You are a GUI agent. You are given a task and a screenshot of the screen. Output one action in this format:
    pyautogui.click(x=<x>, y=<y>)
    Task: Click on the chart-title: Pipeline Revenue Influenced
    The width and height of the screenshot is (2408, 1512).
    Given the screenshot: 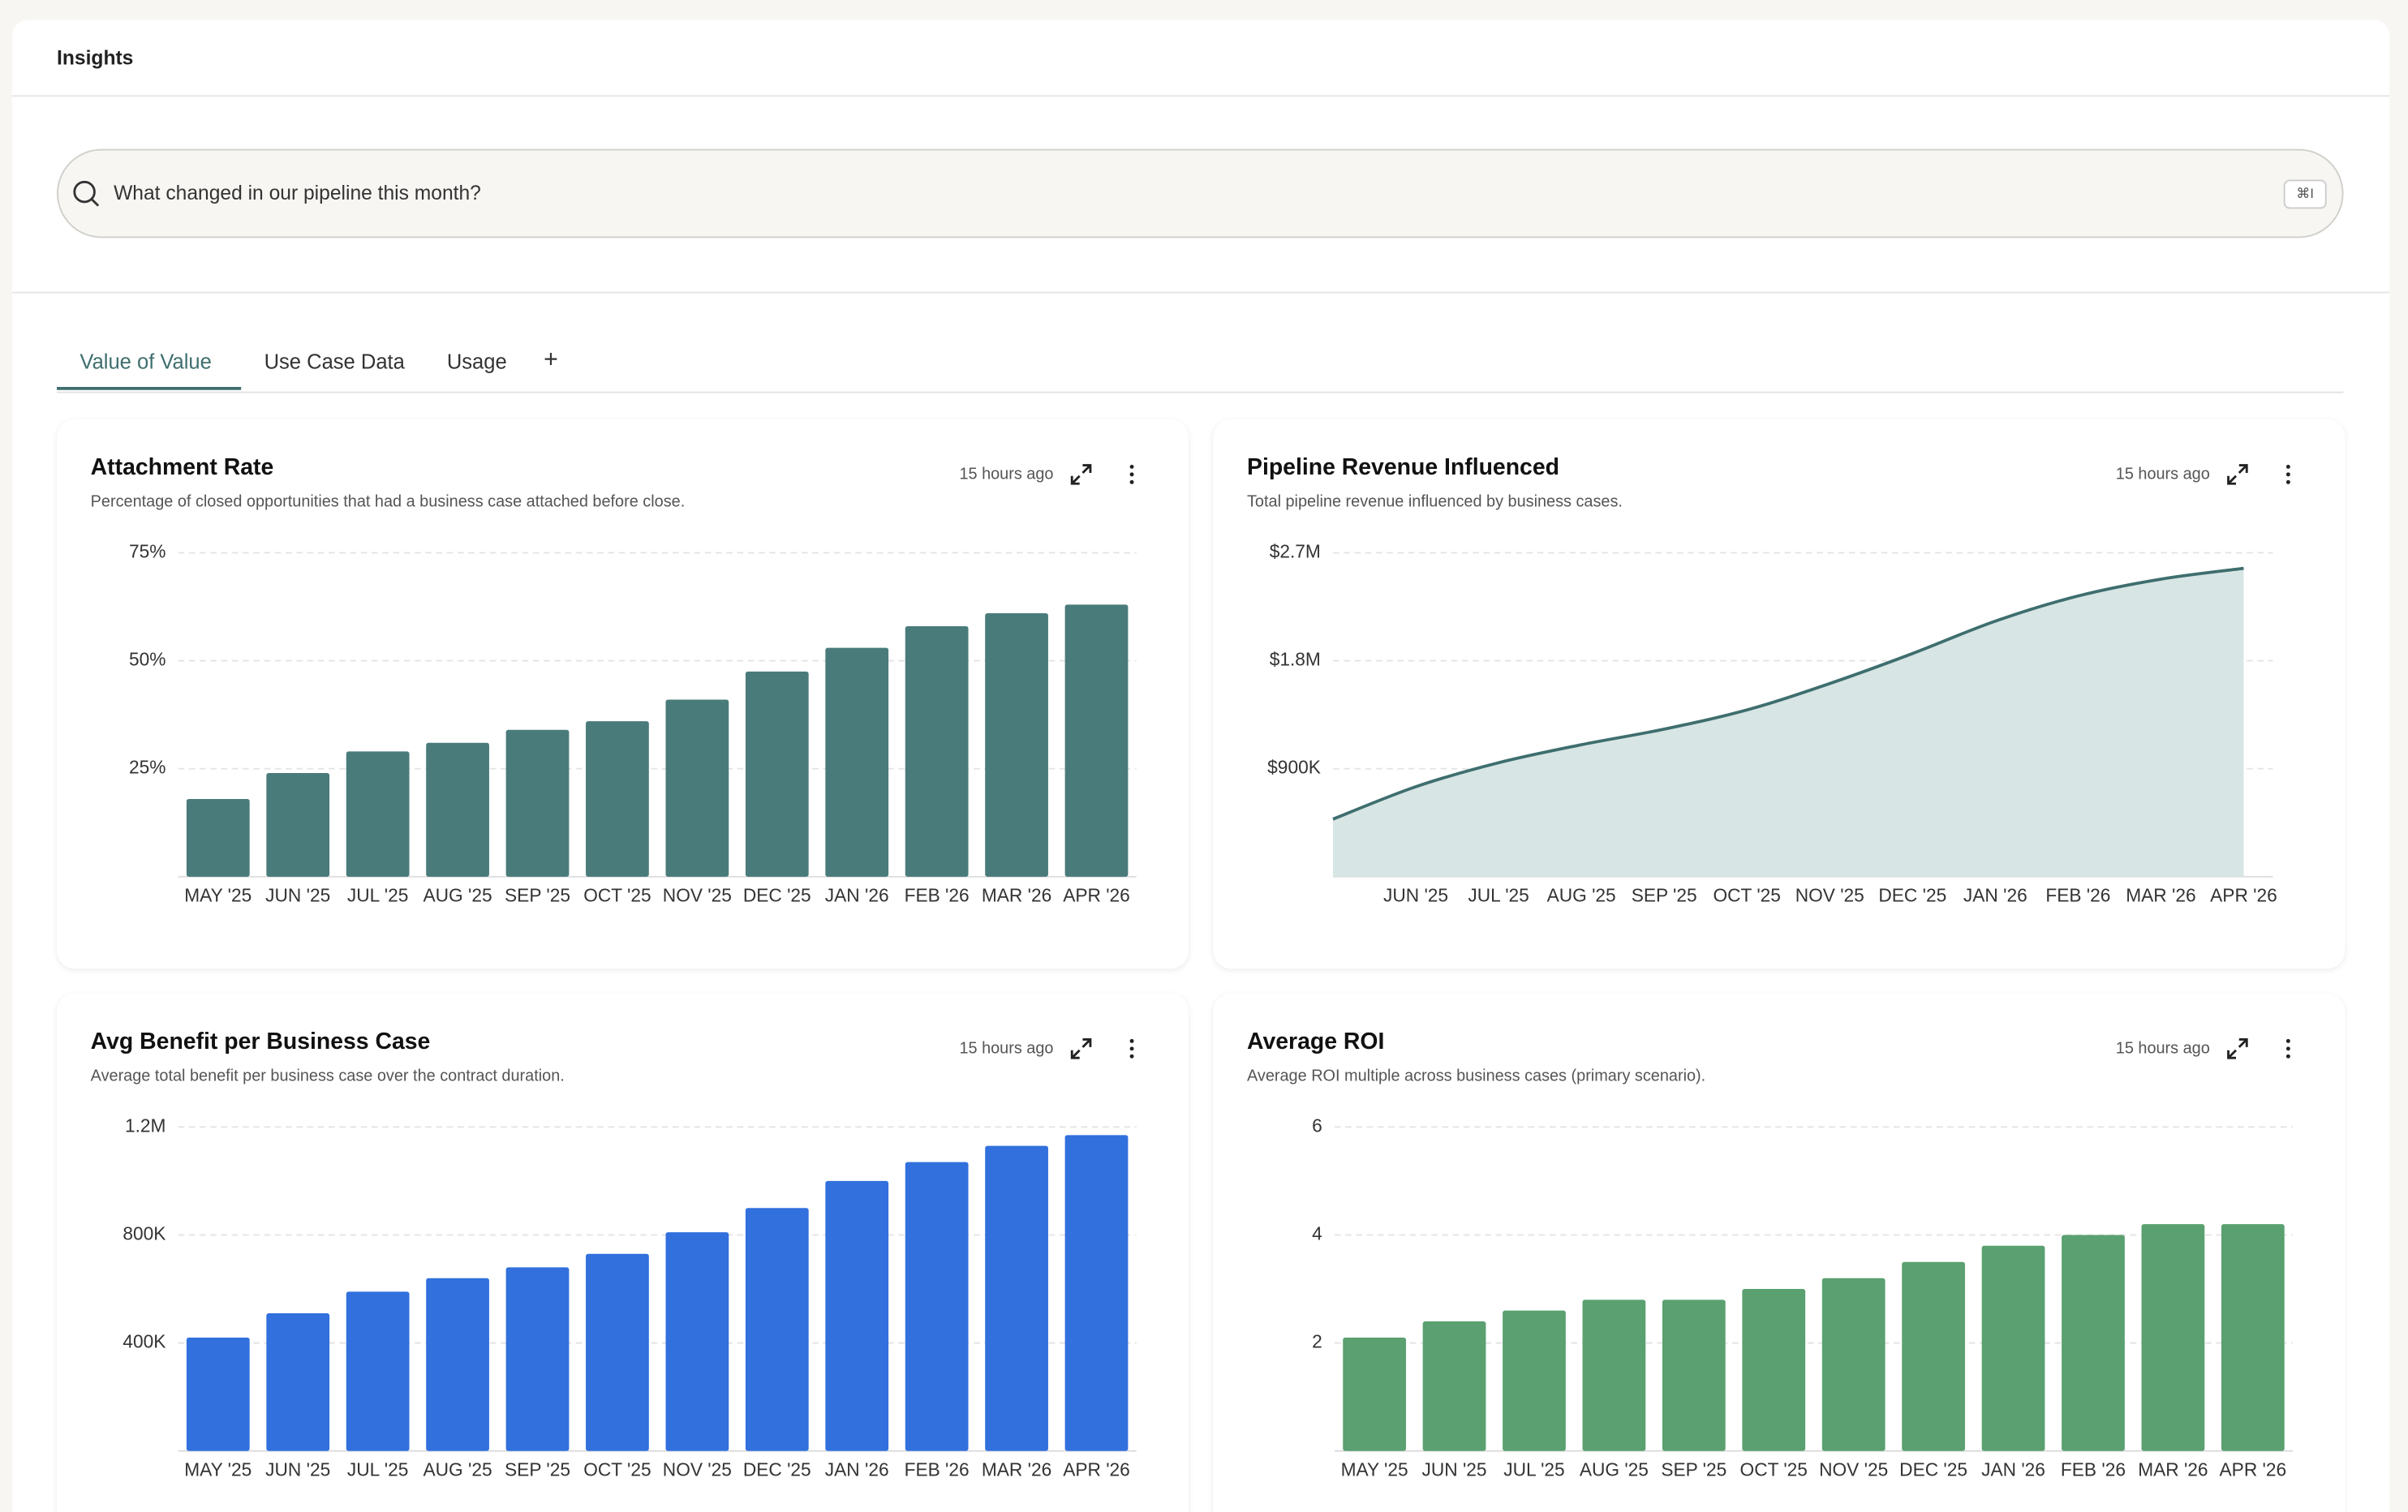 What is the action you would take?
    pyautogui.click(x=1402, y=467)
    